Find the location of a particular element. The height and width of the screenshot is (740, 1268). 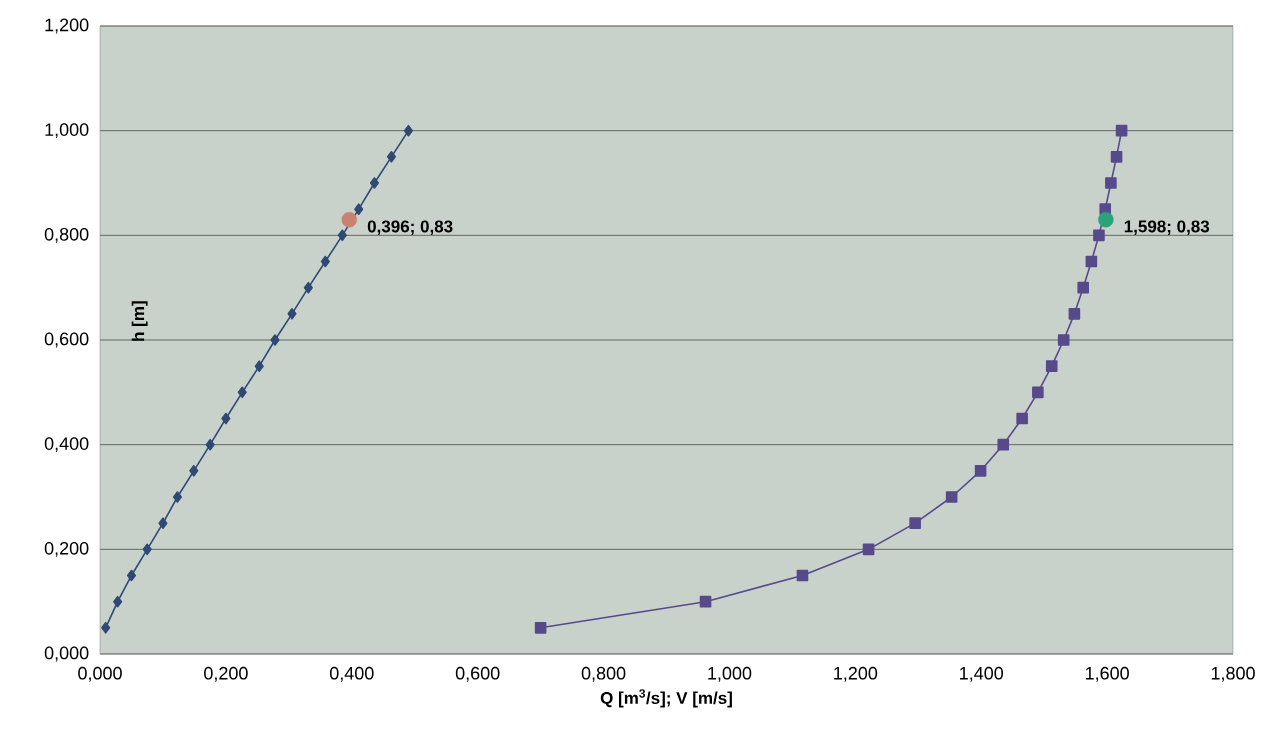

y-axis-title: h [m] is located at coordinates (139, 321).